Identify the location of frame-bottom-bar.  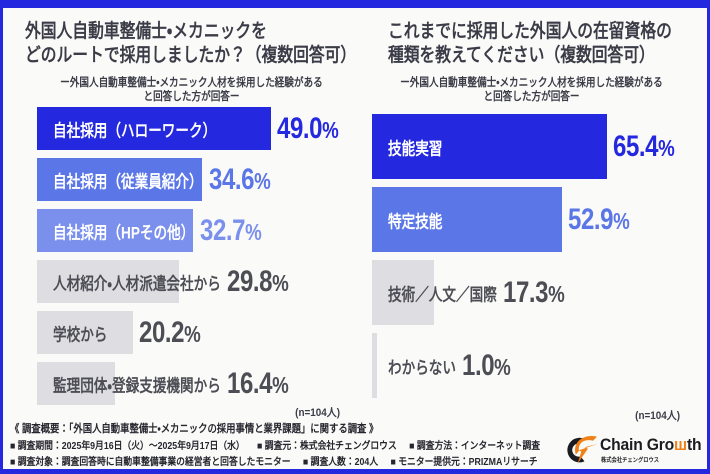
(355, 471).